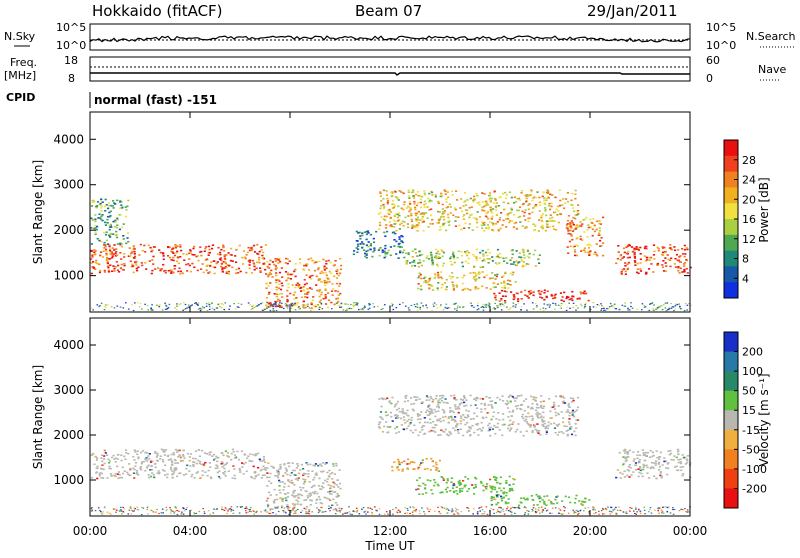 This screenshot has width=800, height=558. What do you see at coordinates (690, 531) in the screenshot?
I see `x-tick-label: 00:00` at bounding box center [690, 531].